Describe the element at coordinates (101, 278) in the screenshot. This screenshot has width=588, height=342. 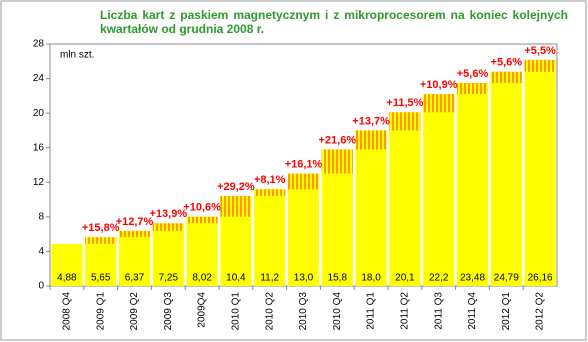
I see `value-label: 5,65` at that location.